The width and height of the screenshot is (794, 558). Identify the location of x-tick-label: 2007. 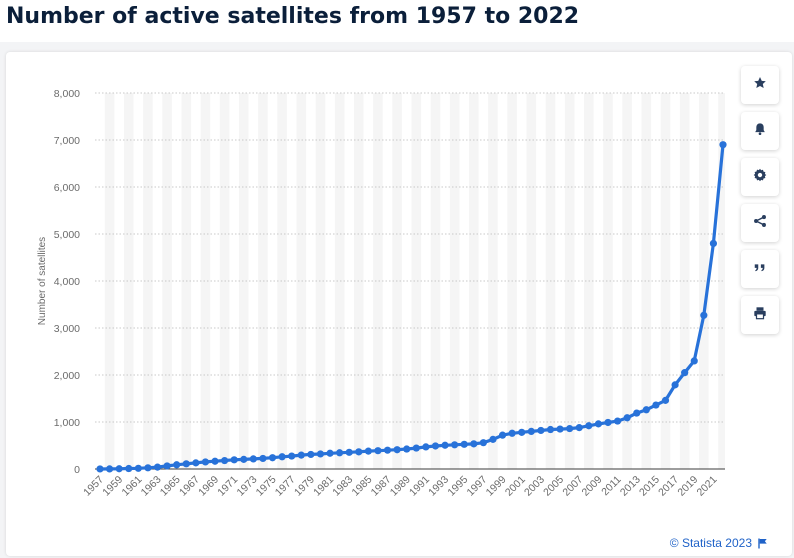
(572, 486).